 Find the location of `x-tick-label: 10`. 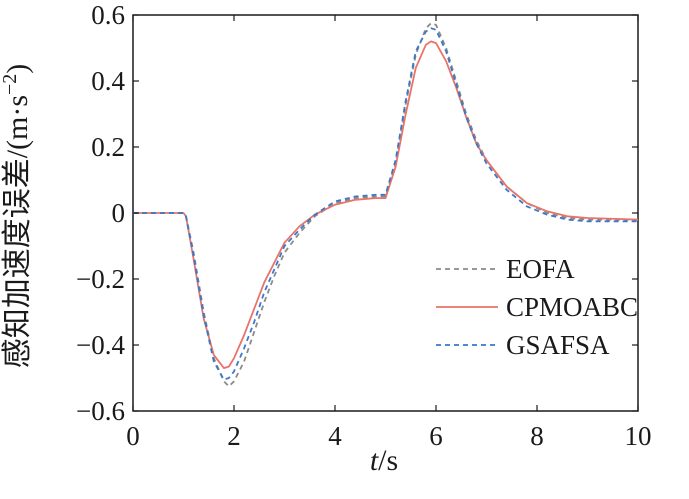

x-tick-label: 10 is located at coordinates (638, 436).